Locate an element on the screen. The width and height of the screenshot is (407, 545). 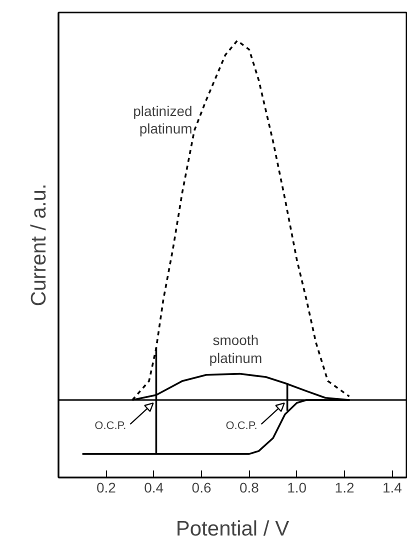
x-axis-title: Potential / V is located at coordinates (233, 529).